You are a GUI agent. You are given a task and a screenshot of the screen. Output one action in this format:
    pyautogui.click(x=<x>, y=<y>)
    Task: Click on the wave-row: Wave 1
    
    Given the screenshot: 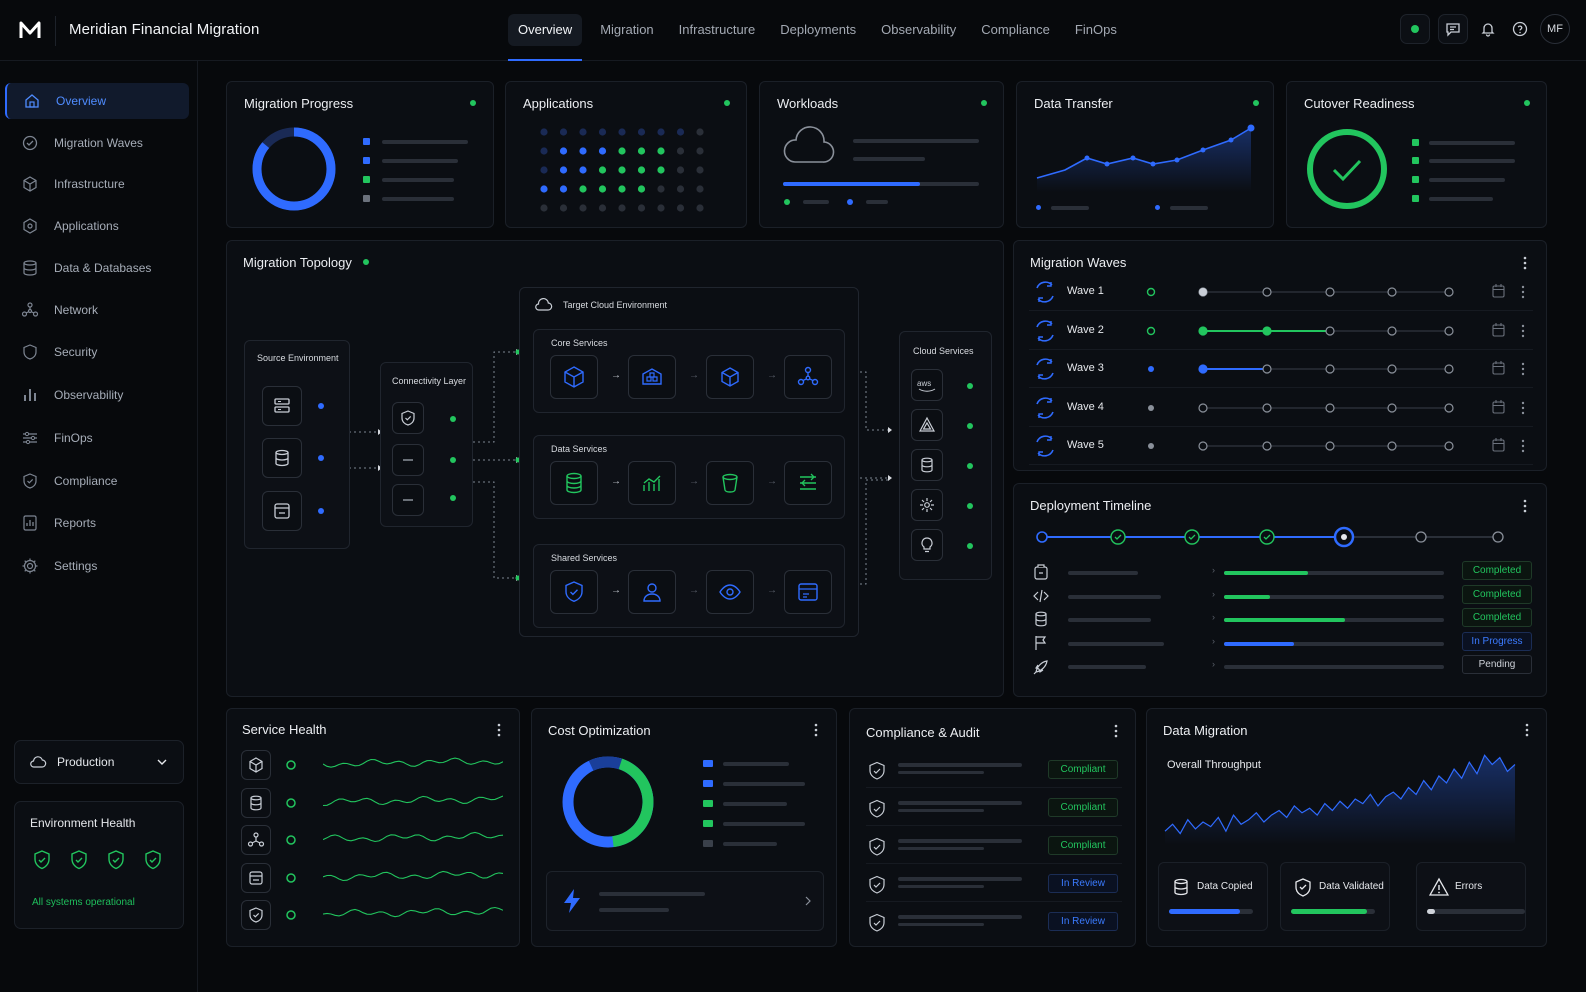 What is the action you would take?
    pyautogui.click(x=1281, y=292)
    